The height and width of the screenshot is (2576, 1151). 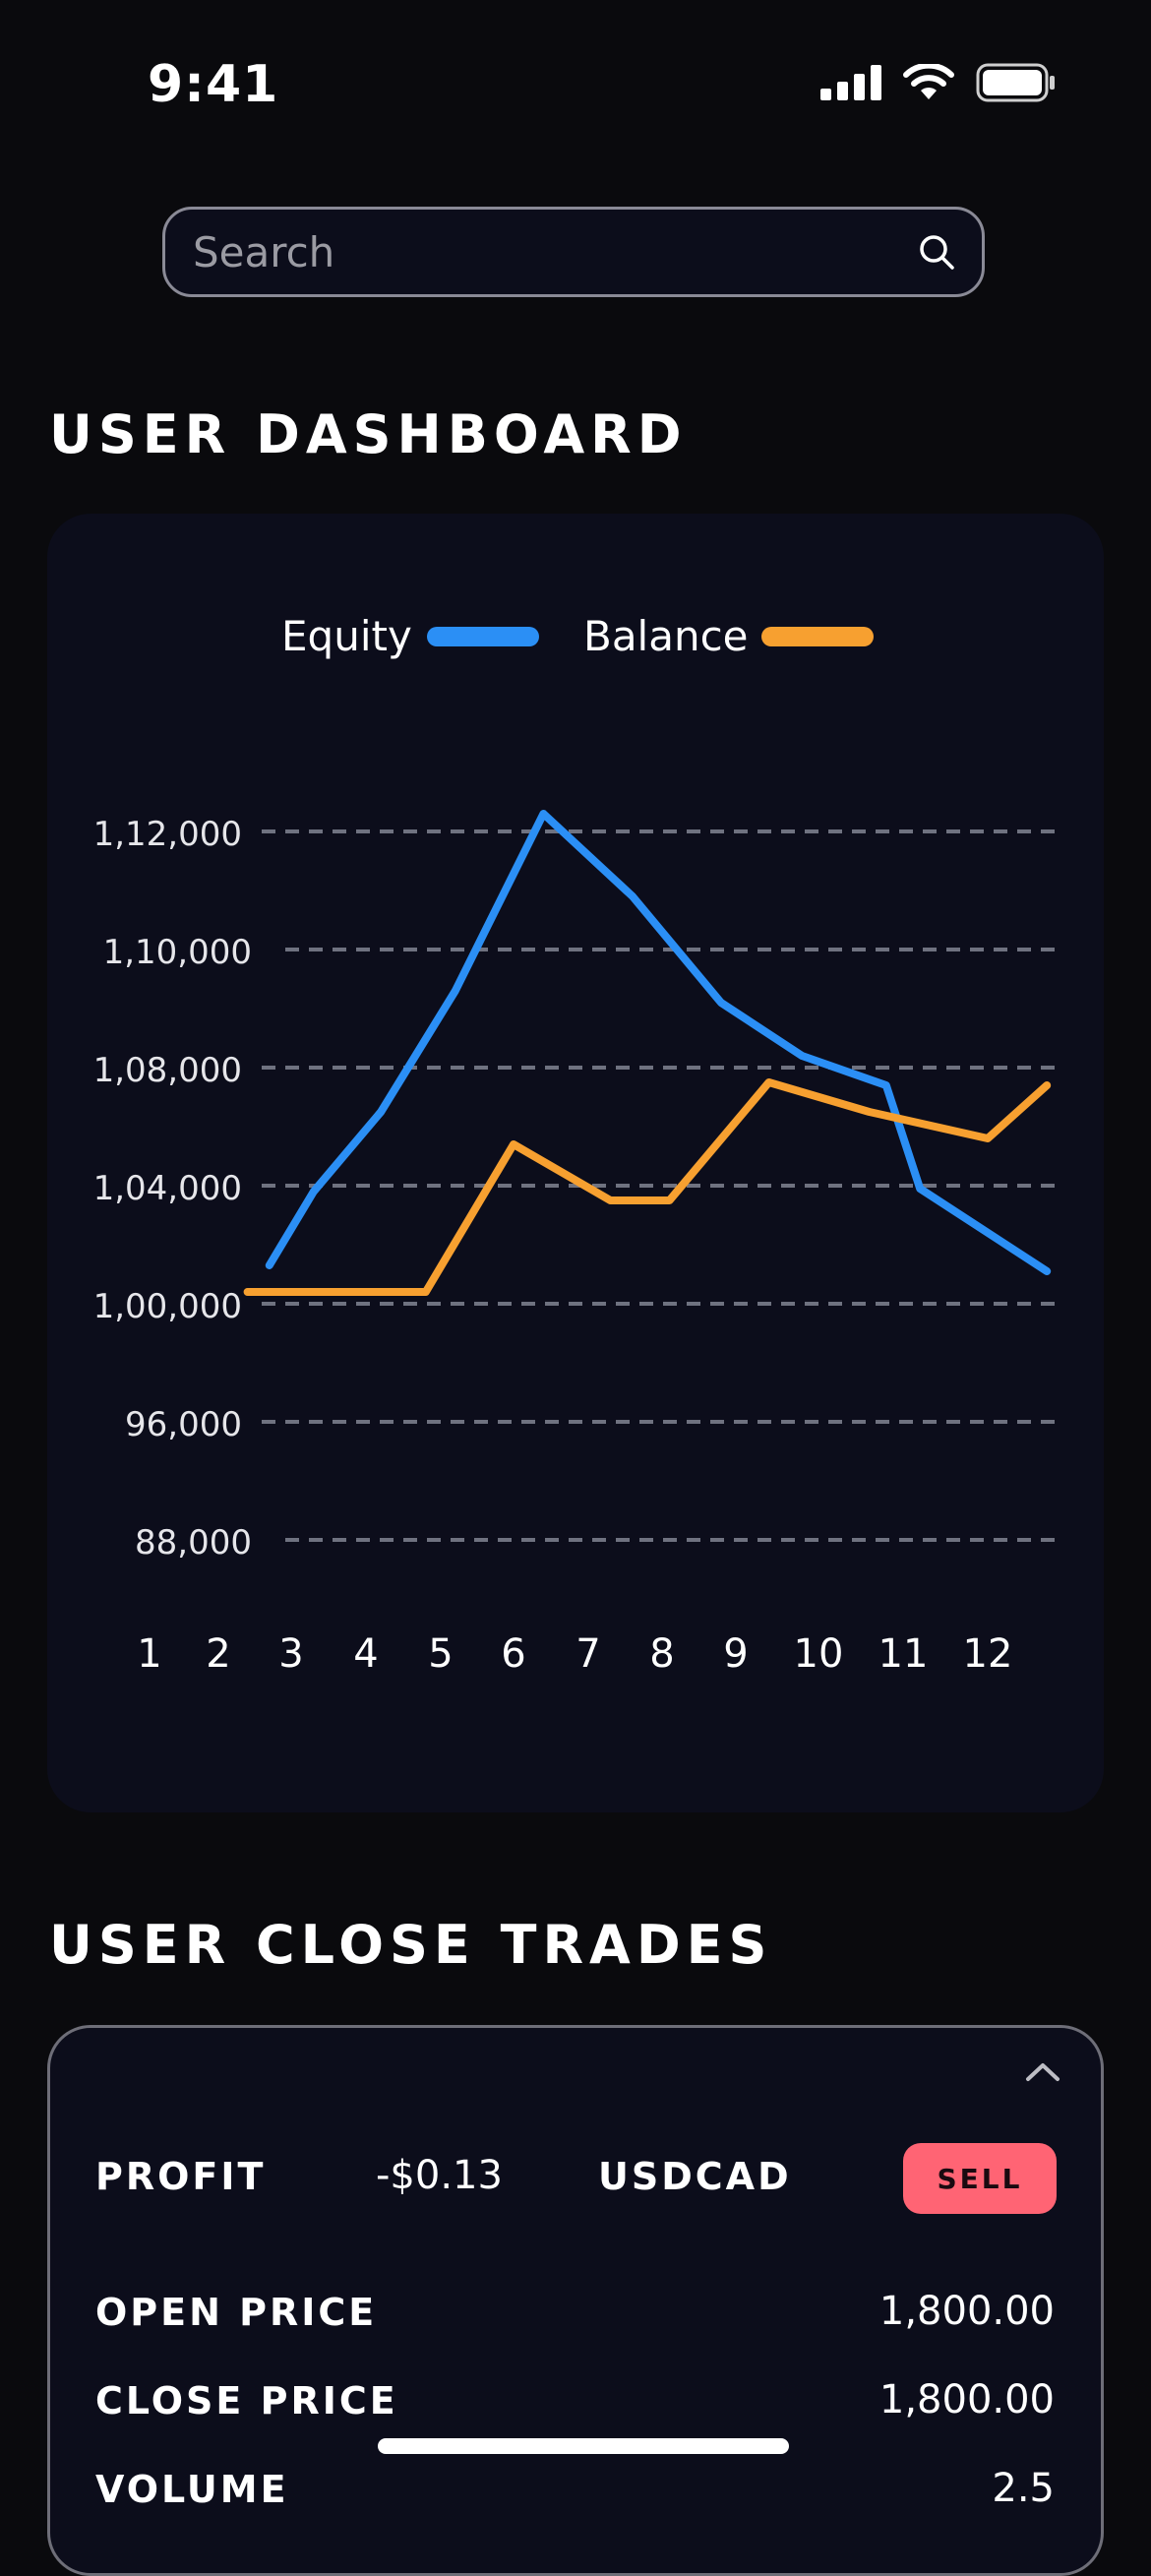 I want to click on series-line-balance, so click(x=647, y=1187).